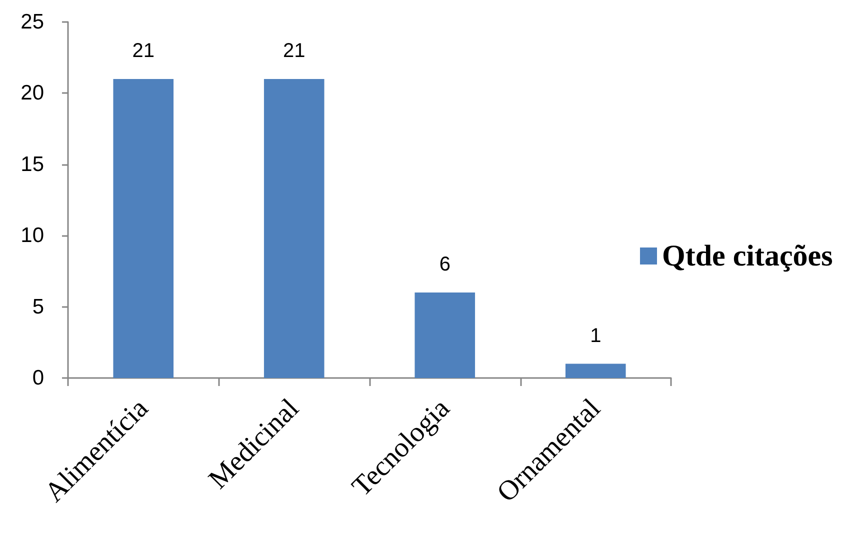 This screenshot has height=534, width=845. I want to click on y-tick-label: 0, so click(38, 378).